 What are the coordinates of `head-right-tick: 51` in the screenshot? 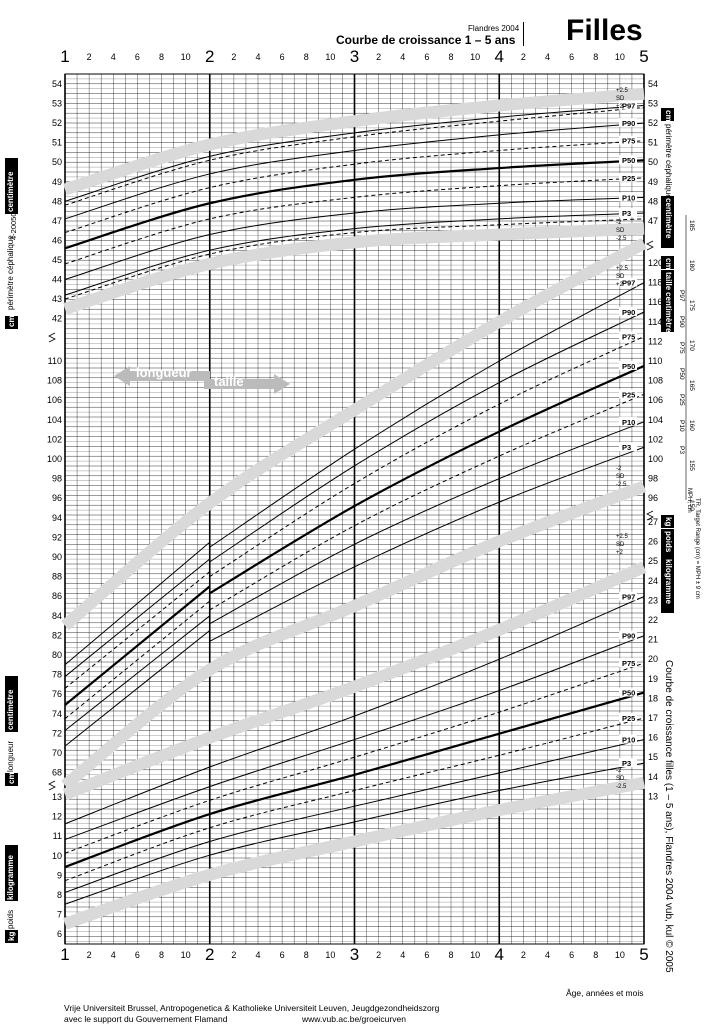 It's located at (653, 143).